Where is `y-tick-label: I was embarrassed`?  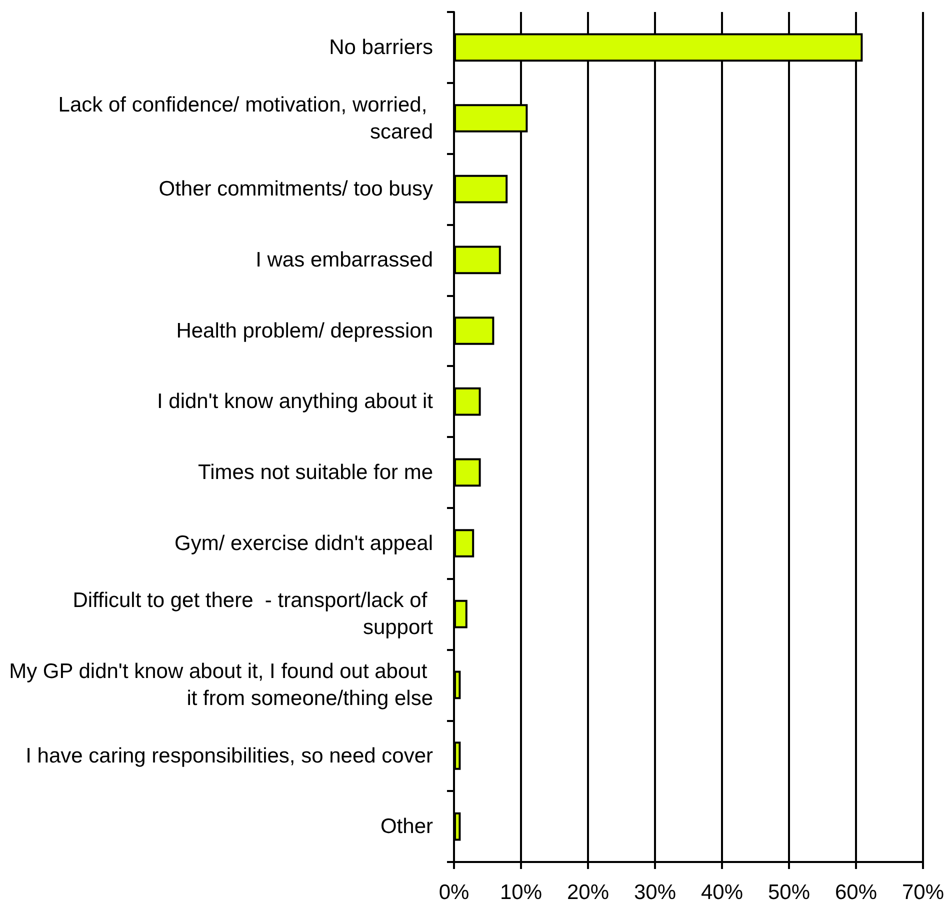
y-tick-label: I was embarrassed is located at coordinates (344, 260).